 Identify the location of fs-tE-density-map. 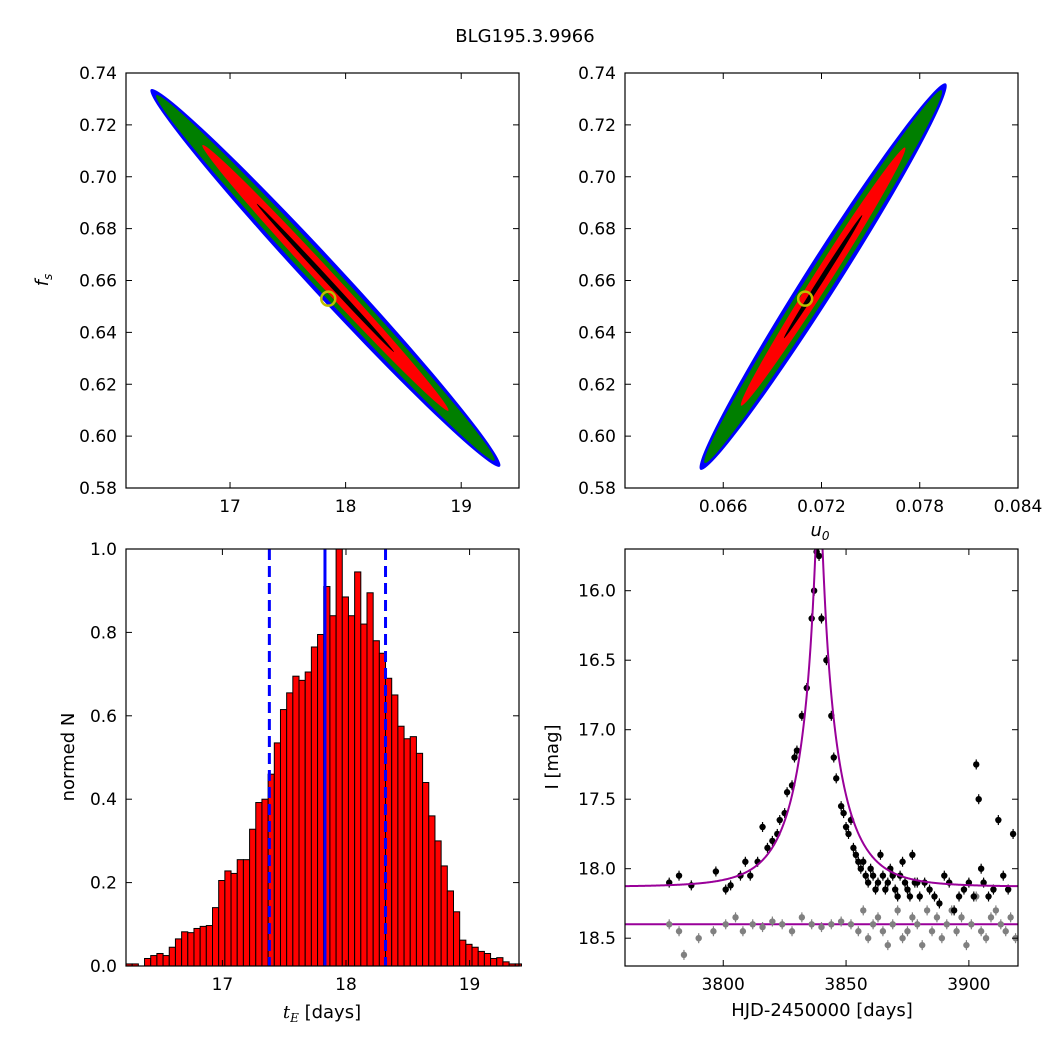
(325, 277).